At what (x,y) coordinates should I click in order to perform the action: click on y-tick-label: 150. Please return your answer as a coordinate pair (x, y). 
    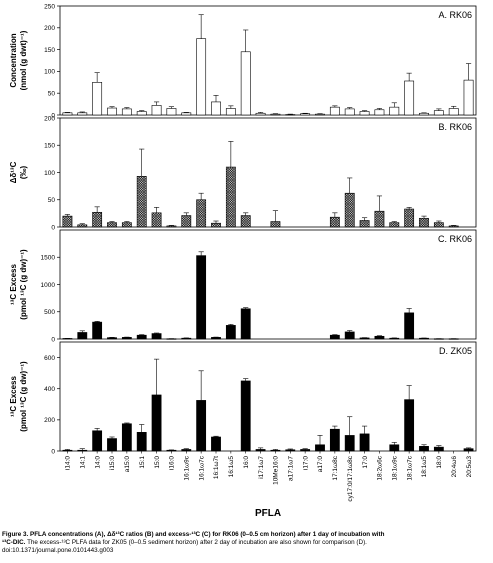
    Looking at the image, I should click on (49, 50).